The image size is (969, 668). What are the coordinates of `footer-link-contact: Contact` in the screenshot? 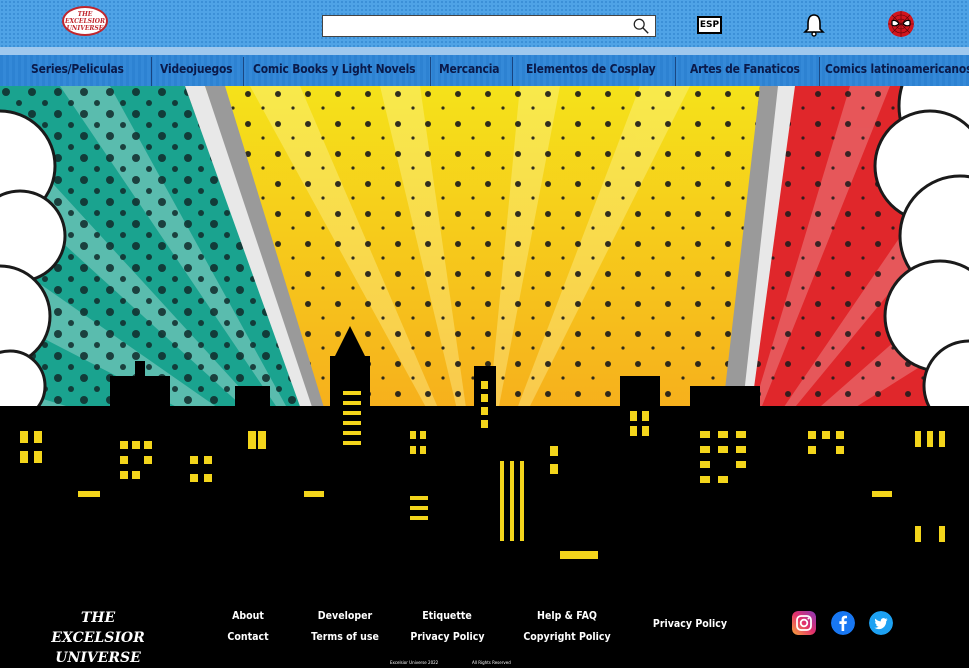 It's located at (248, 636).